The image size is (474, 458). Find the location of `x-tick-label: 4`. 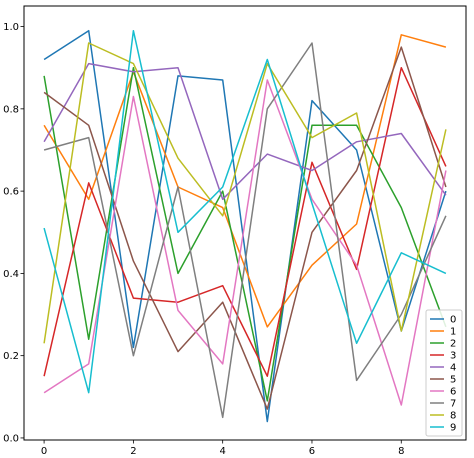

x-tick-label: 4 is located at coordinates (222, 451).